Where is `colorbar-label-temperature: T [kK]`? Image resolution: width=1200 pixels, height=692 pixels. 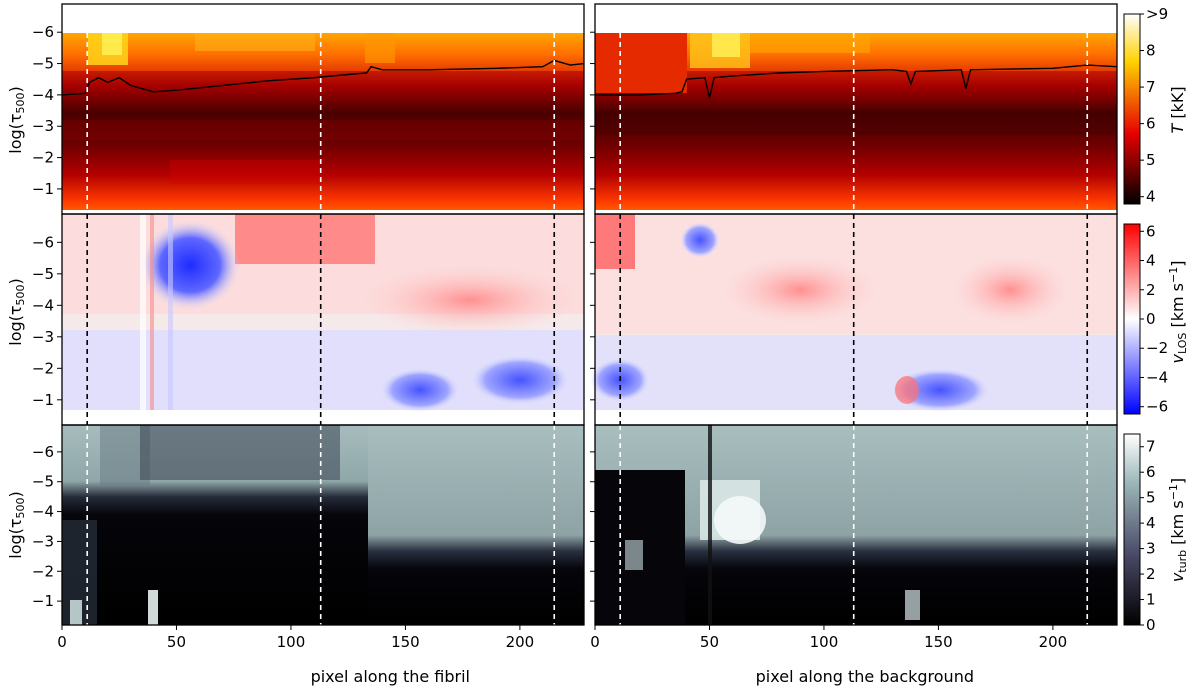 colorbar-label-temperature: T [kK] is located at coordinates (1177, 109).